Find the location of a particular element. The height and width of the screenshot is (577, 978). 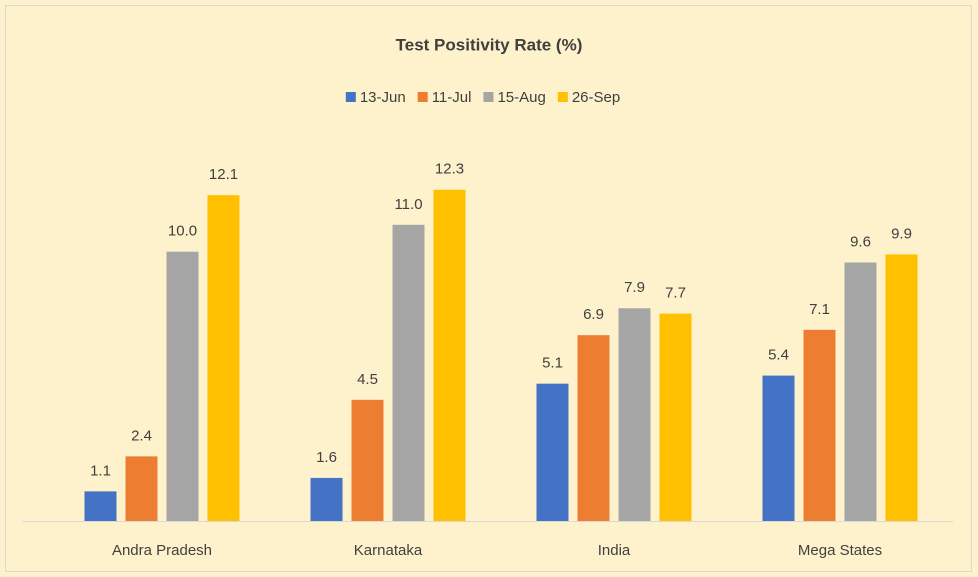

data-label: 6.9 is located at coordinates (593, 314).